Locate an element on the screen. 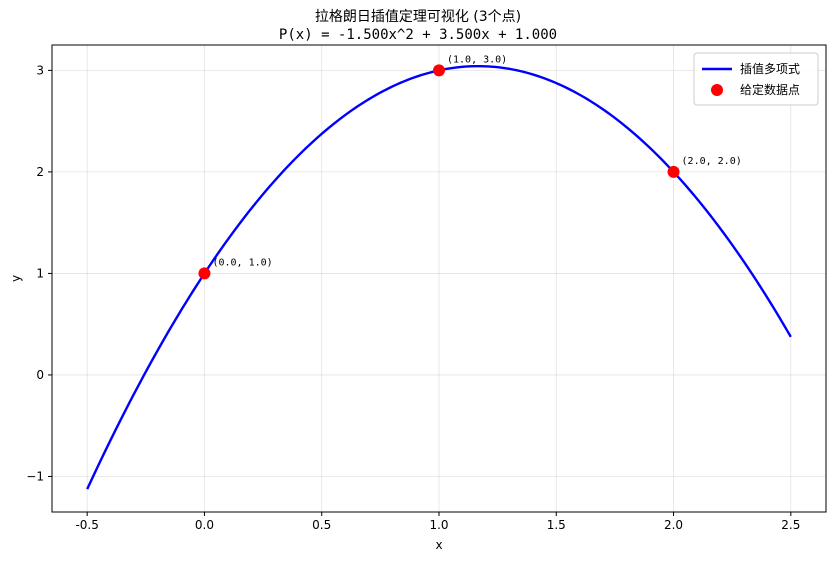 The image size is (836, 562). legend-marker-swatch is located at coordinates (717, 90).